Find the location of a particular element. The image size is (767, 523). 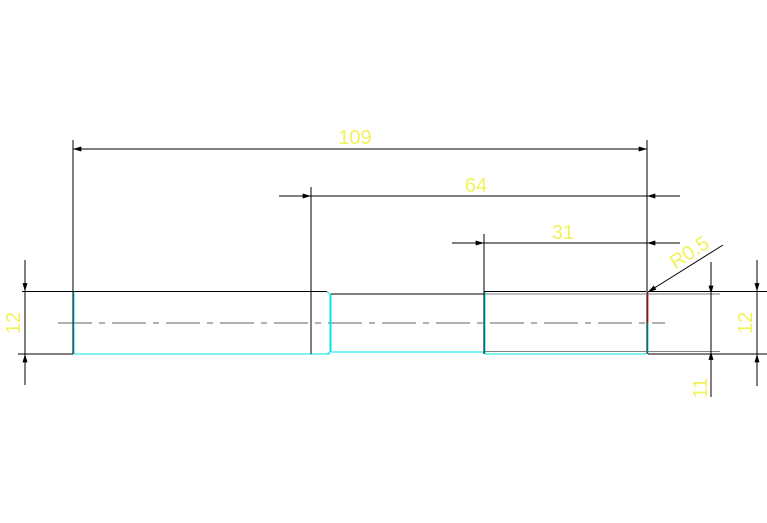

dimension-text-31: 31 is located at coordinates (563, 233).